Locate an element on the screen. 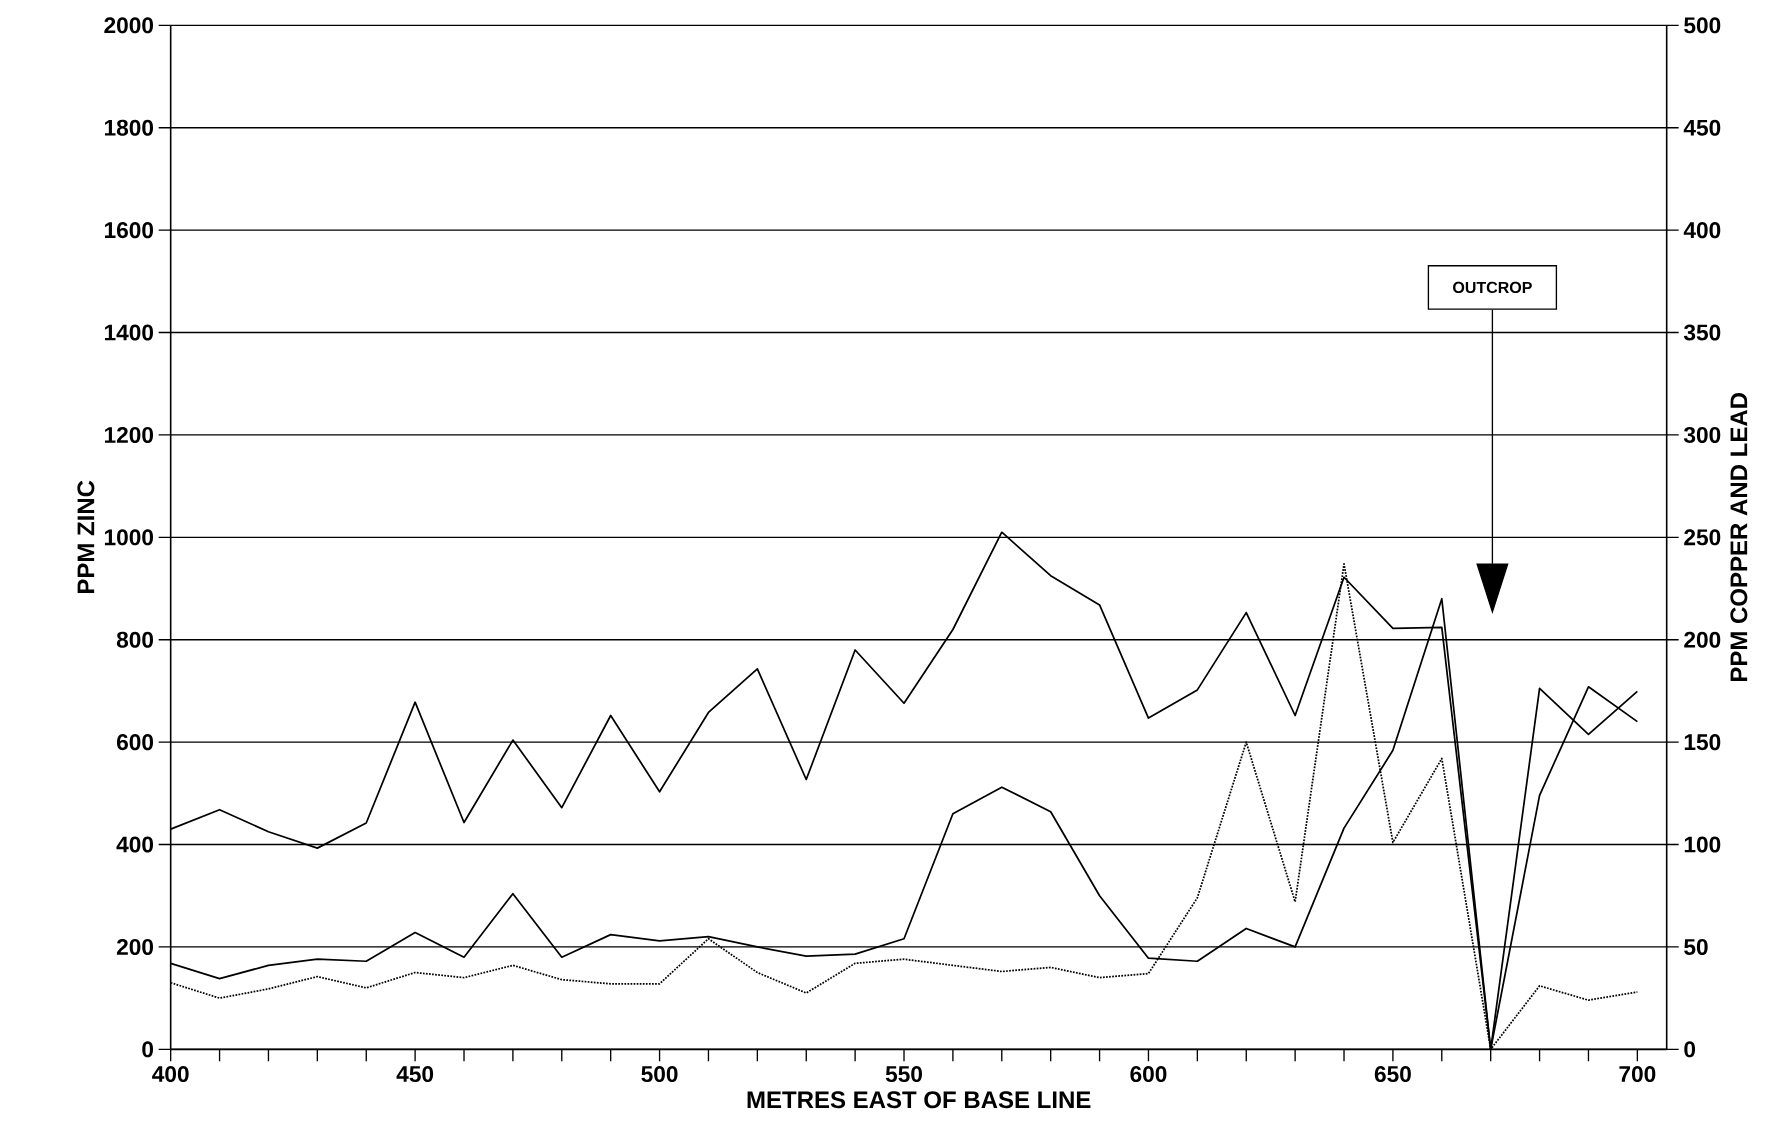 The width and height of the screenshot is (1788, 1139). x-tick-label: 450 is located at coordinates (415, 1074).